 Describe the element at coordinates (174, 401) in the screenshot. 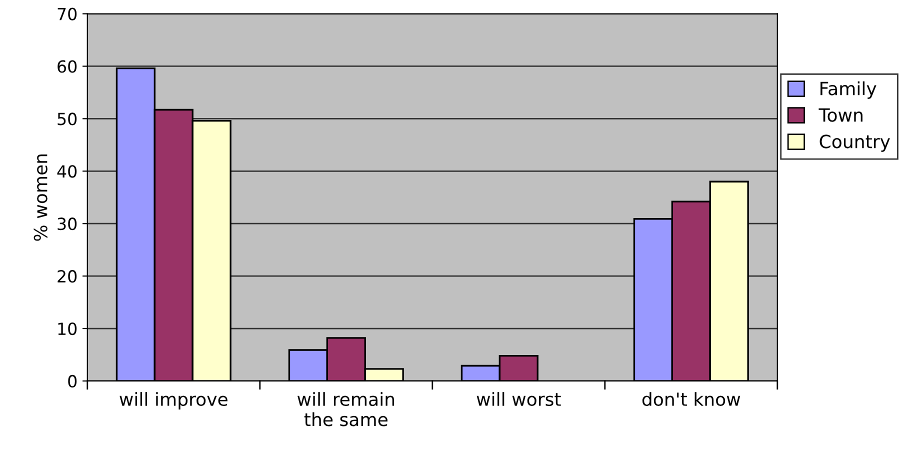

I see `x-tick-label: will improve` at that location.